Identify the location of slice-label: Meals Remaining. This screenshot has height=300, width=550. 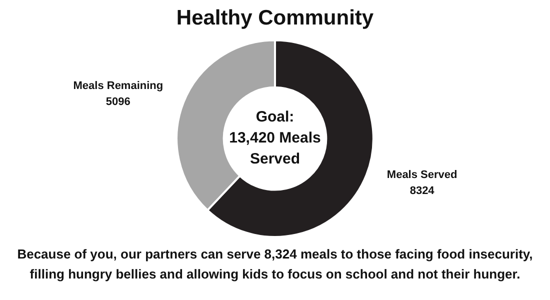
(118, 86).